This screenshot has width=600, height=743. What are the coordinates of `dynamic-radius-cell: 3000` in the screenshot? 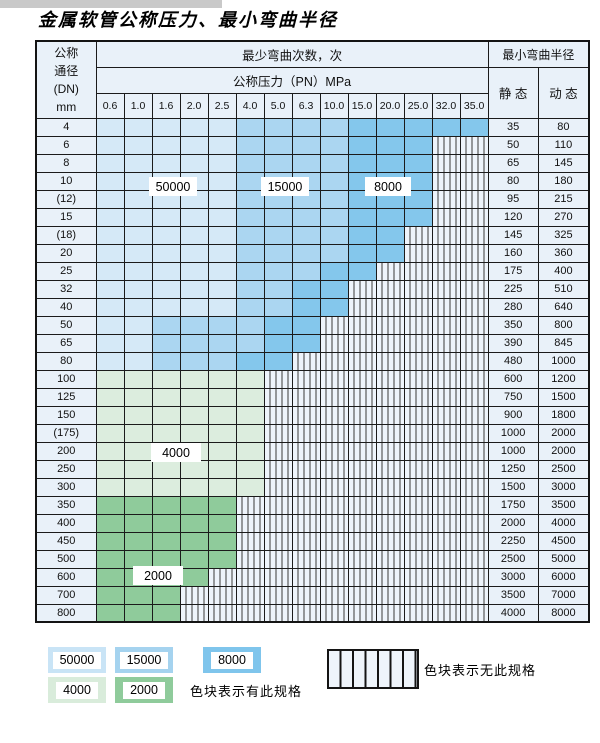 It's located at (563, 487).